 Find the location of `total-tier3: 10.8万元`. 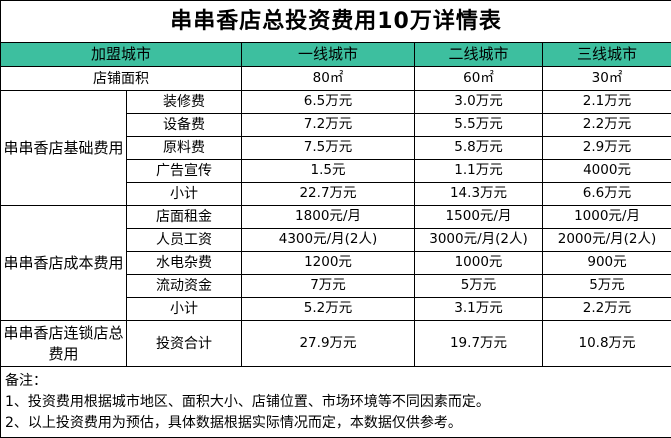

total-tier3: 10.8万元 is located at coordinates (607, 344).